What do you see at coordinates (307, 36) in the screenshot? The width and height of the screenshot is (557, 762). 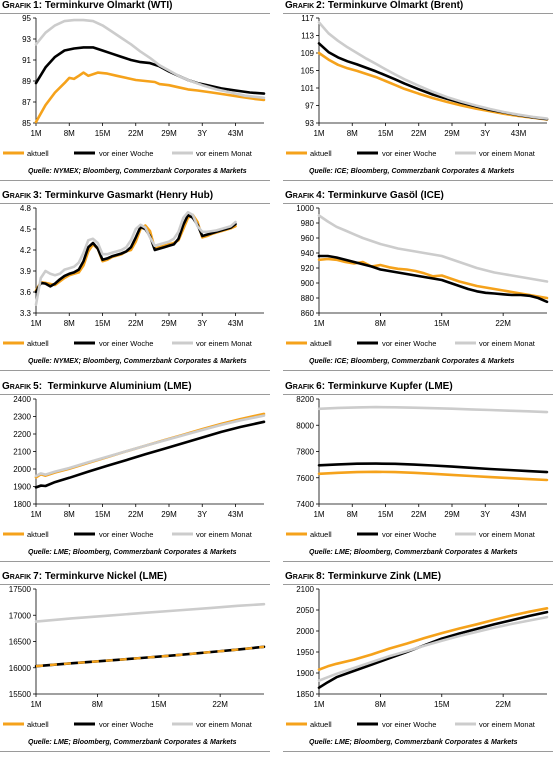 I see `y-tick-label: 113` at bounding box center [307, 36].